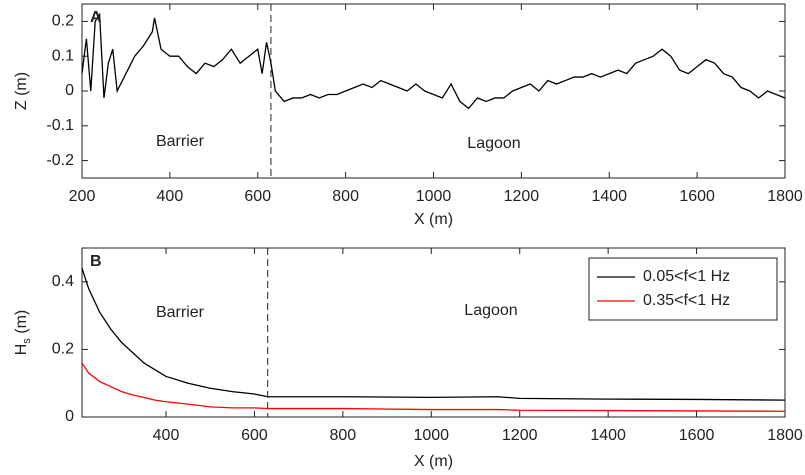 The width and height of the screenshot is (805, 475). I want to click on y-axis-label-sub: s, so click(27, 341).